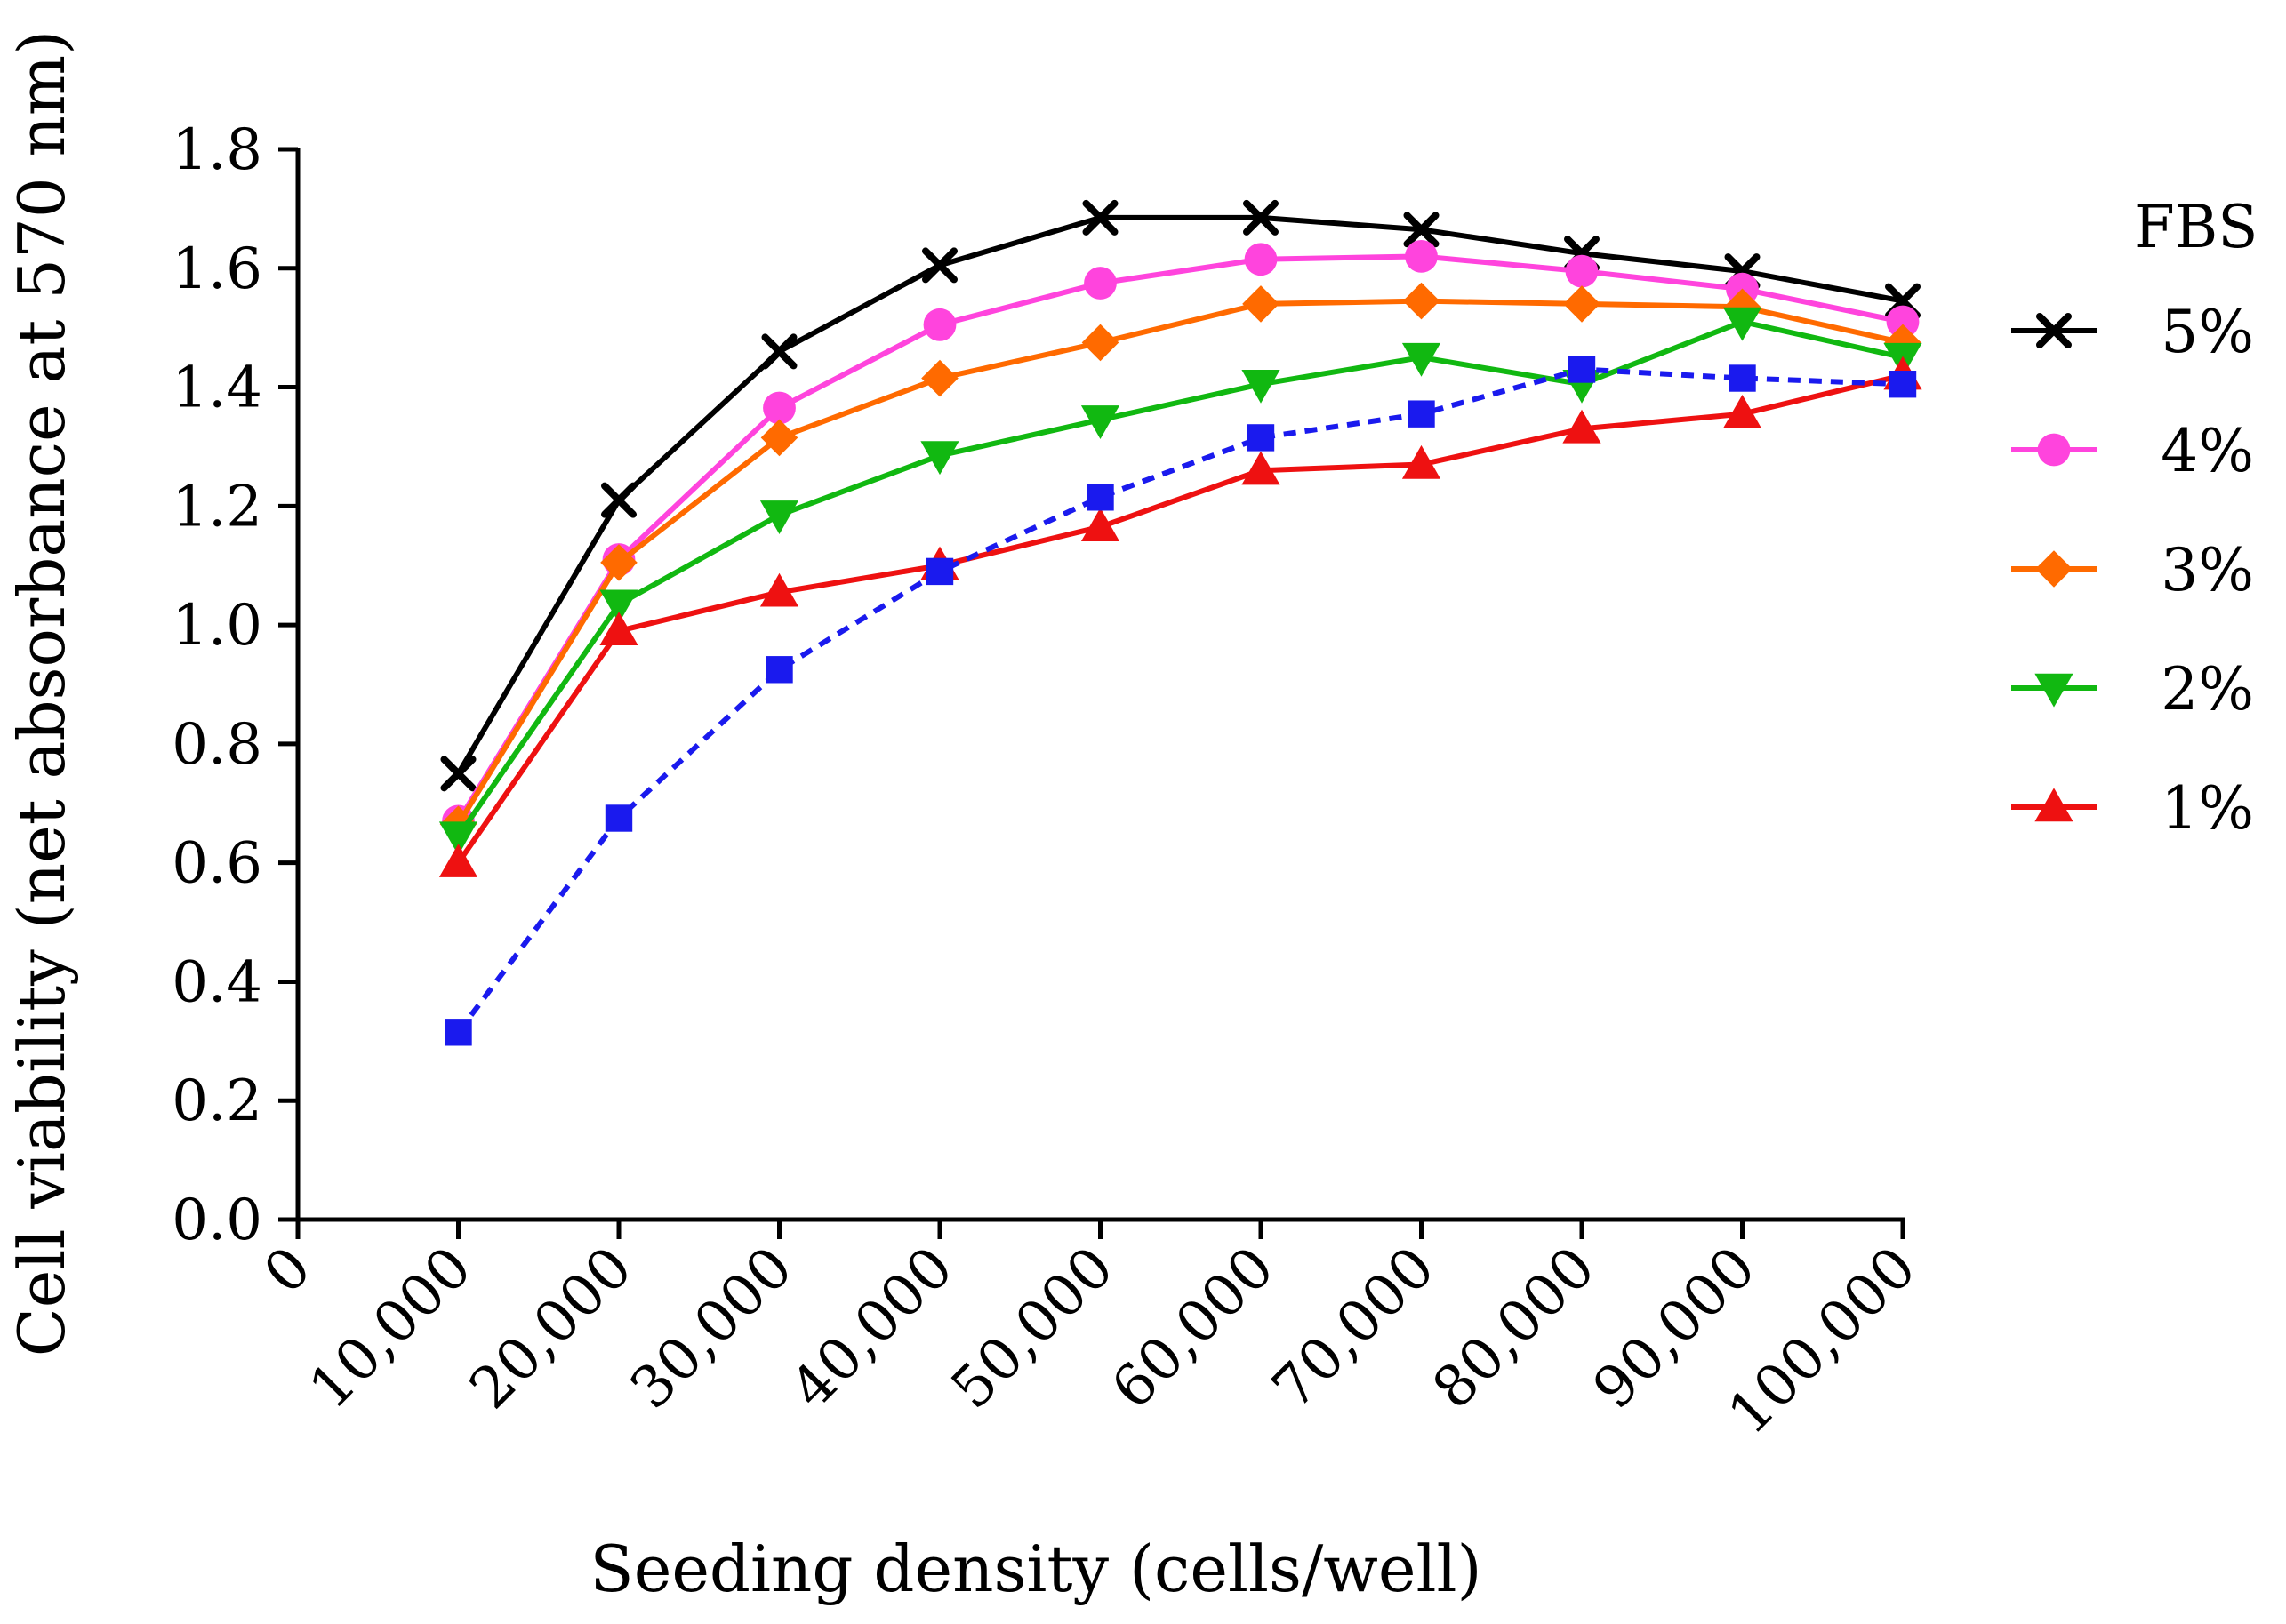 The image size is (2286, 1624). What do you see at coordinates (2207, 451) in the screenshot?
I see `legend-label: 4%` at bounding box center [2207, 451].